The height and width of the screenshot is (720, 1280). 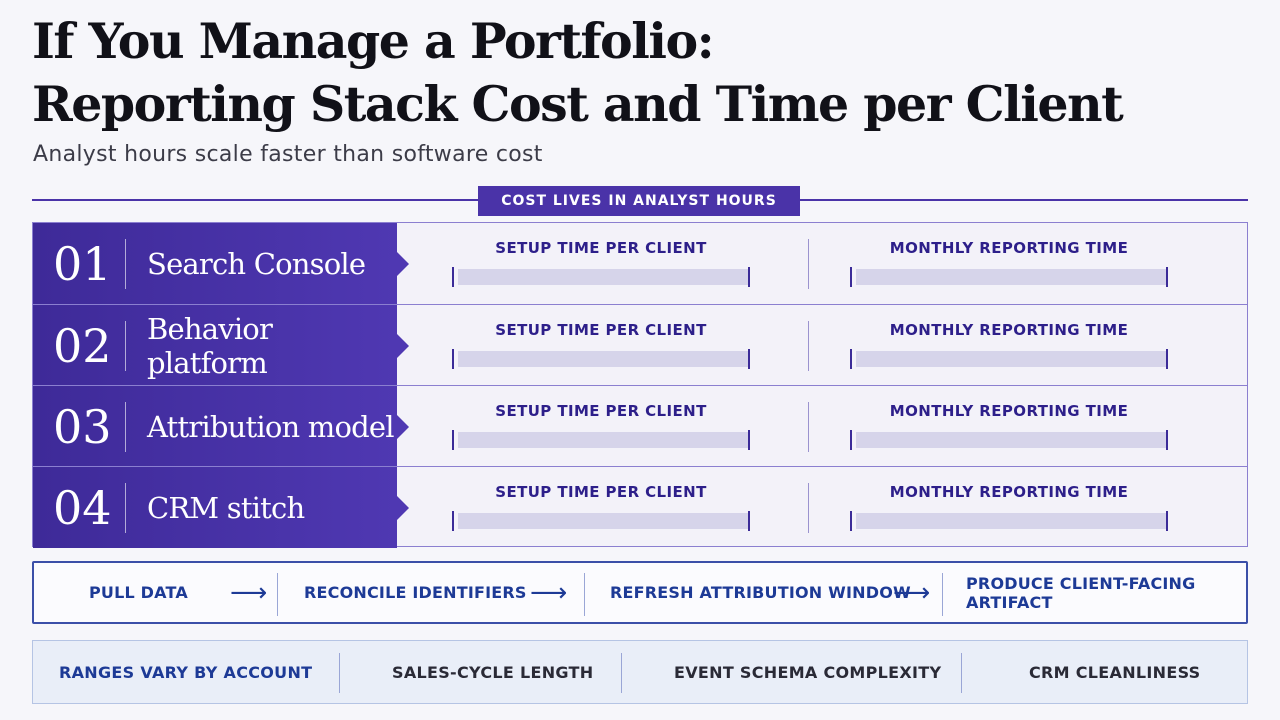 I want to click on factor-sales-cycle-length: SALES-CYCLE LENGTH, so click(x=493, y=672).